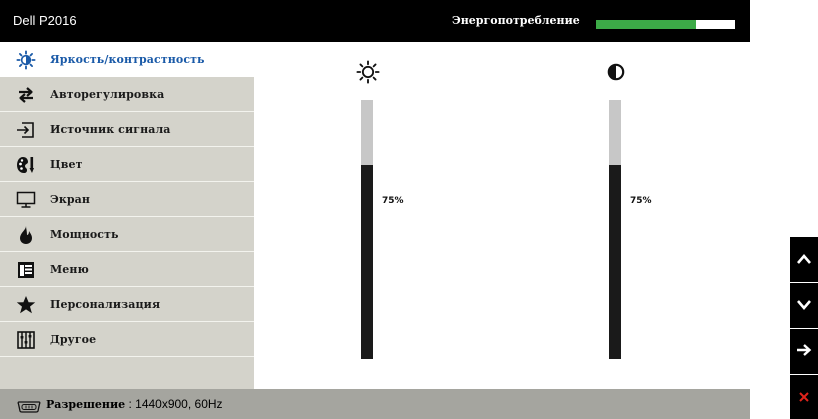 This screenshot has height=419, width=818. I want to click on power-consumption-bar, so click(665, 24).